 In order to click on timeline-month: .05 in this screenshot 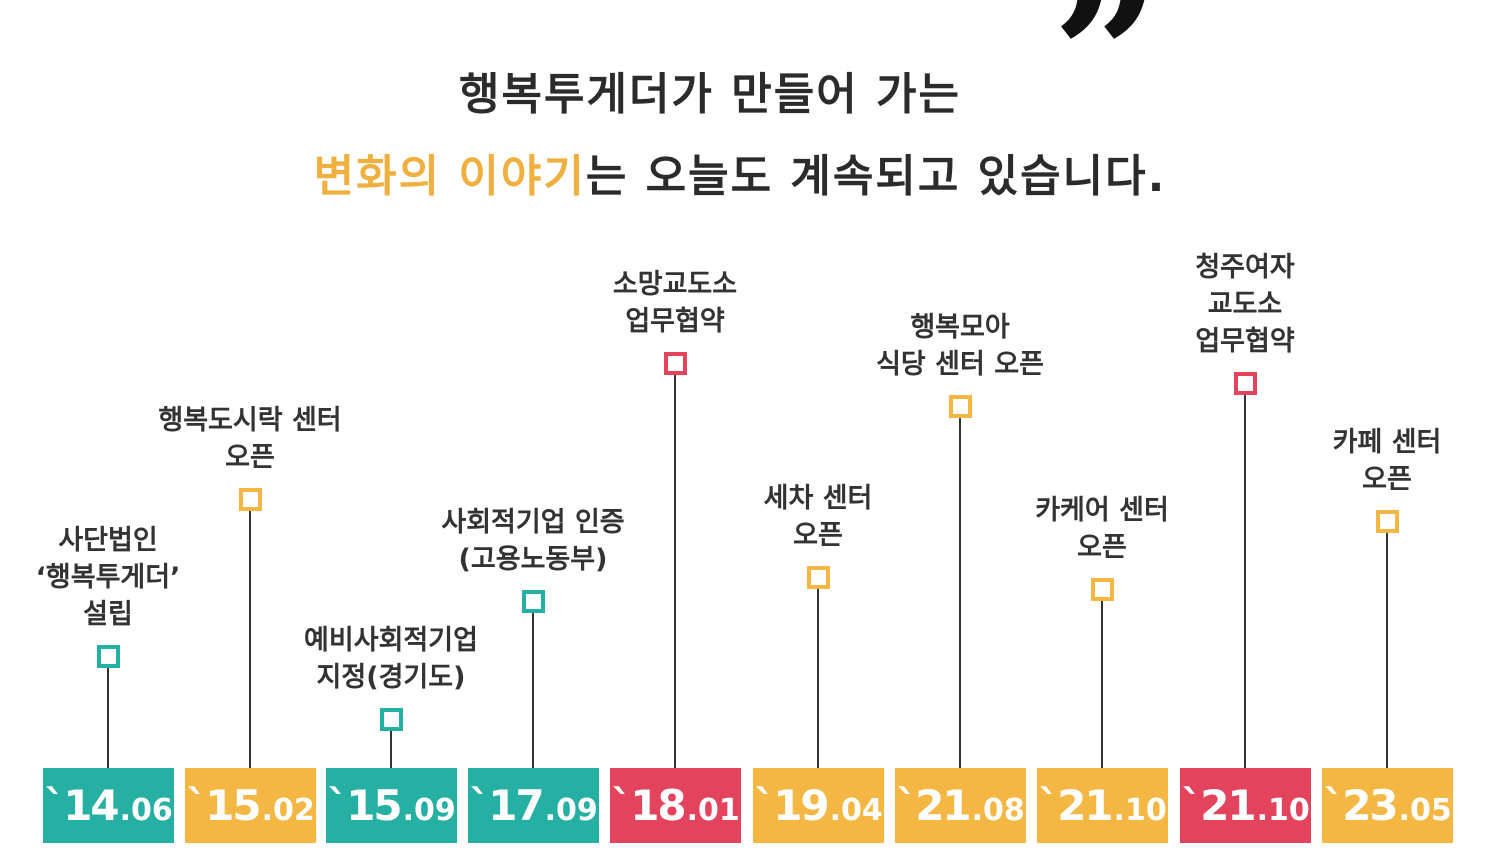, I will do `click(1425, 810)`.